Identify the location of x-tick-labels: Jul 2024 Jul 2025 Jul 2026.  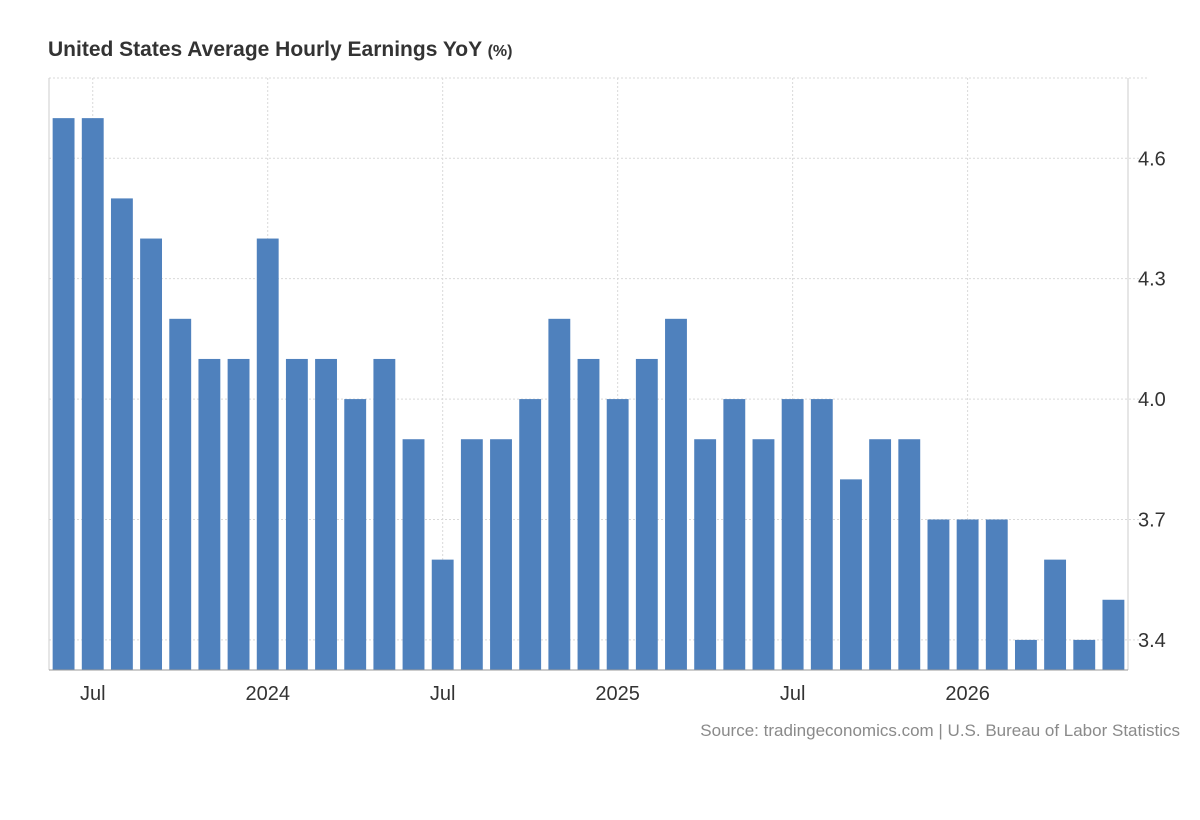
(535, 694).